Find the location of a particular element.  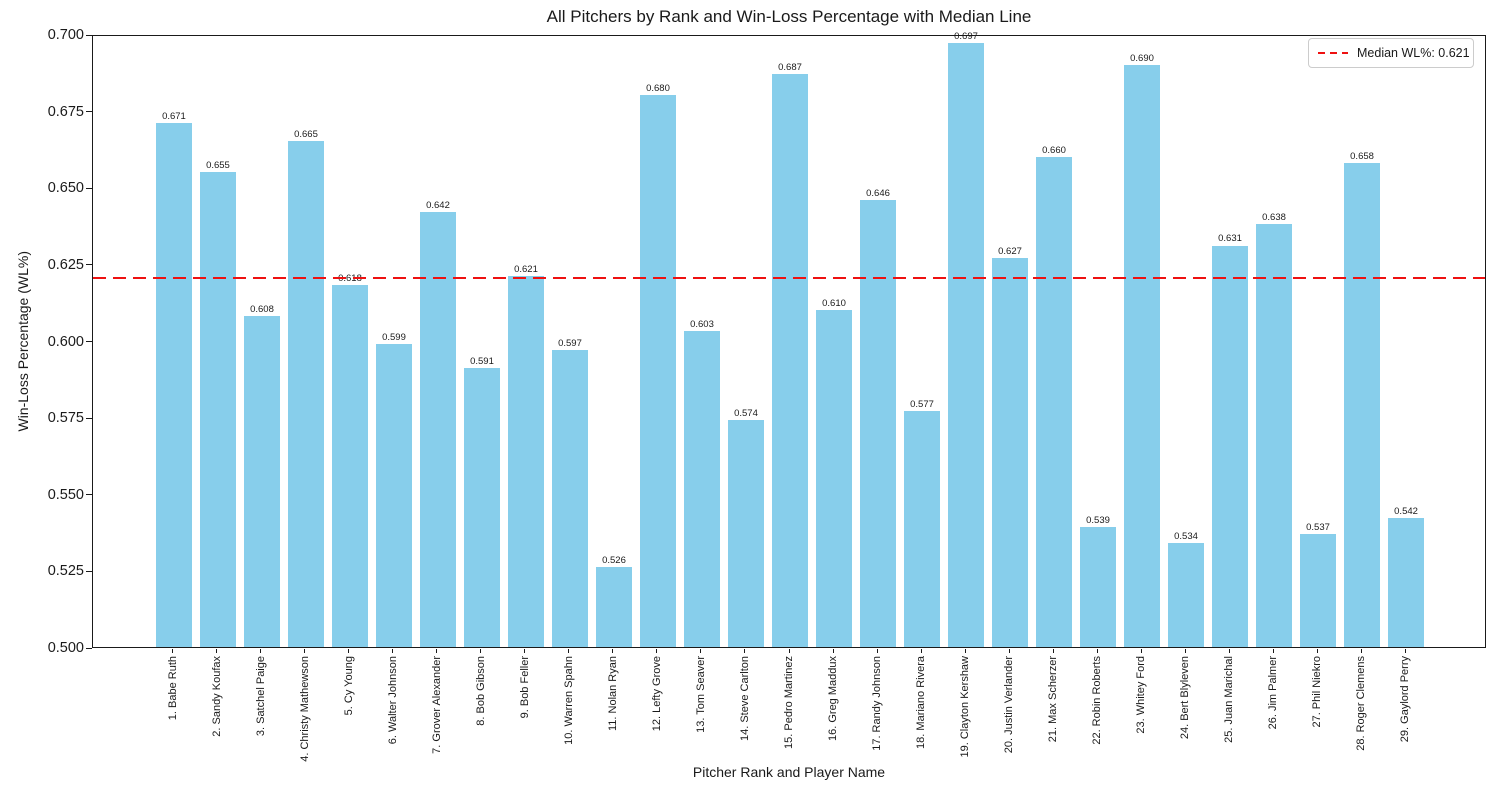

x-tick-label-text: 18. Mariano Rivera is located at coordinates (921, 702).